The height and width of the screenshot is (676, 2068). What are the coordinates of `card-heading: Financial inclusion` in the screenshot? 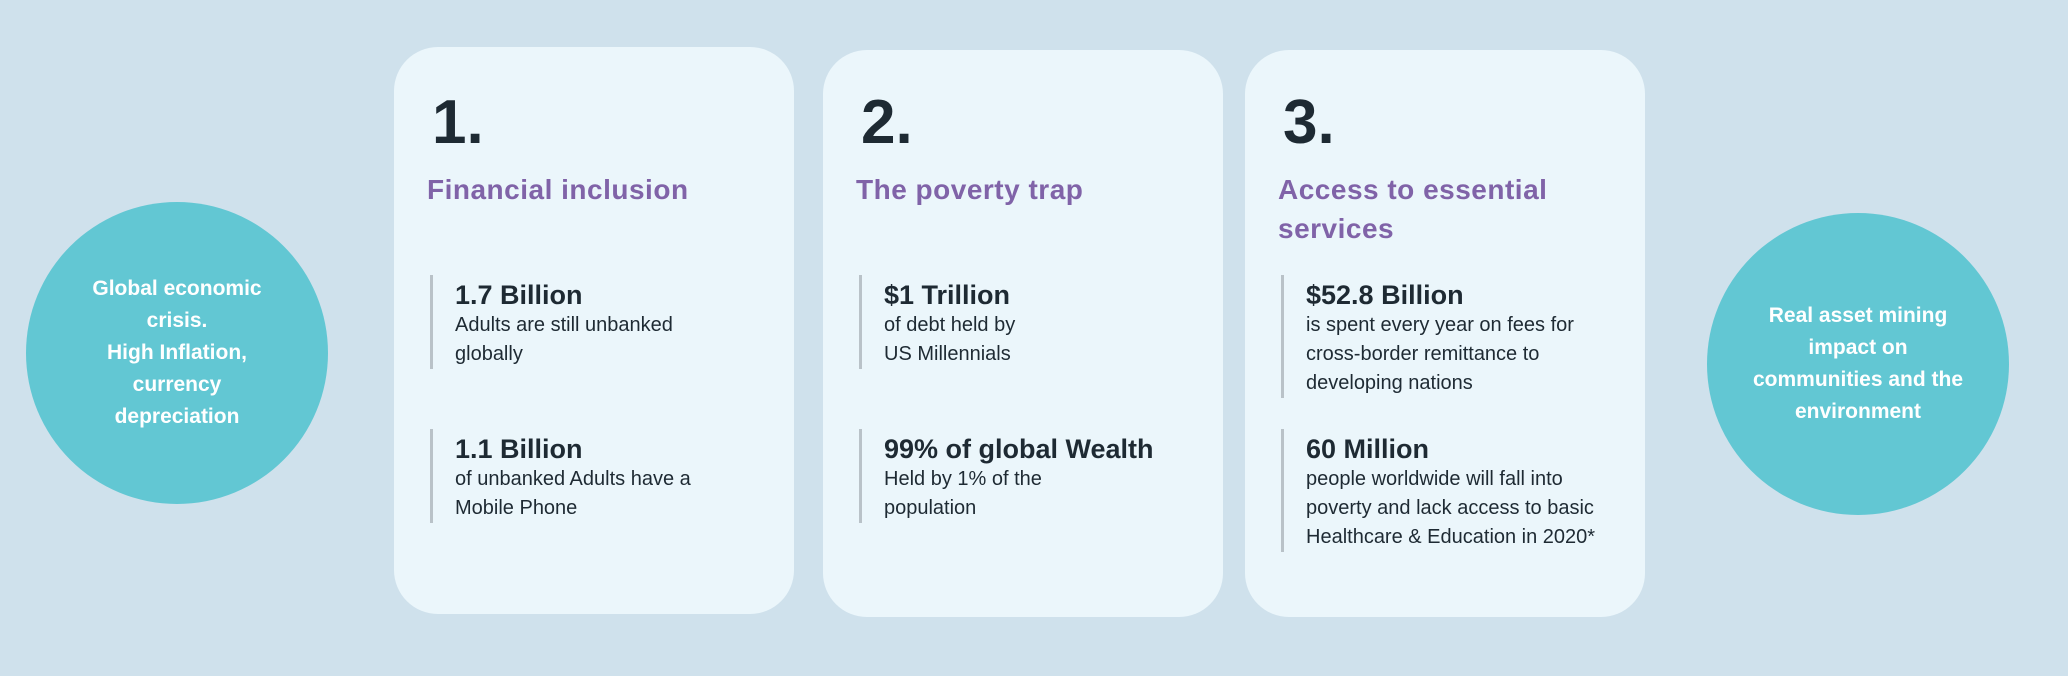 It's located at (558, 189).